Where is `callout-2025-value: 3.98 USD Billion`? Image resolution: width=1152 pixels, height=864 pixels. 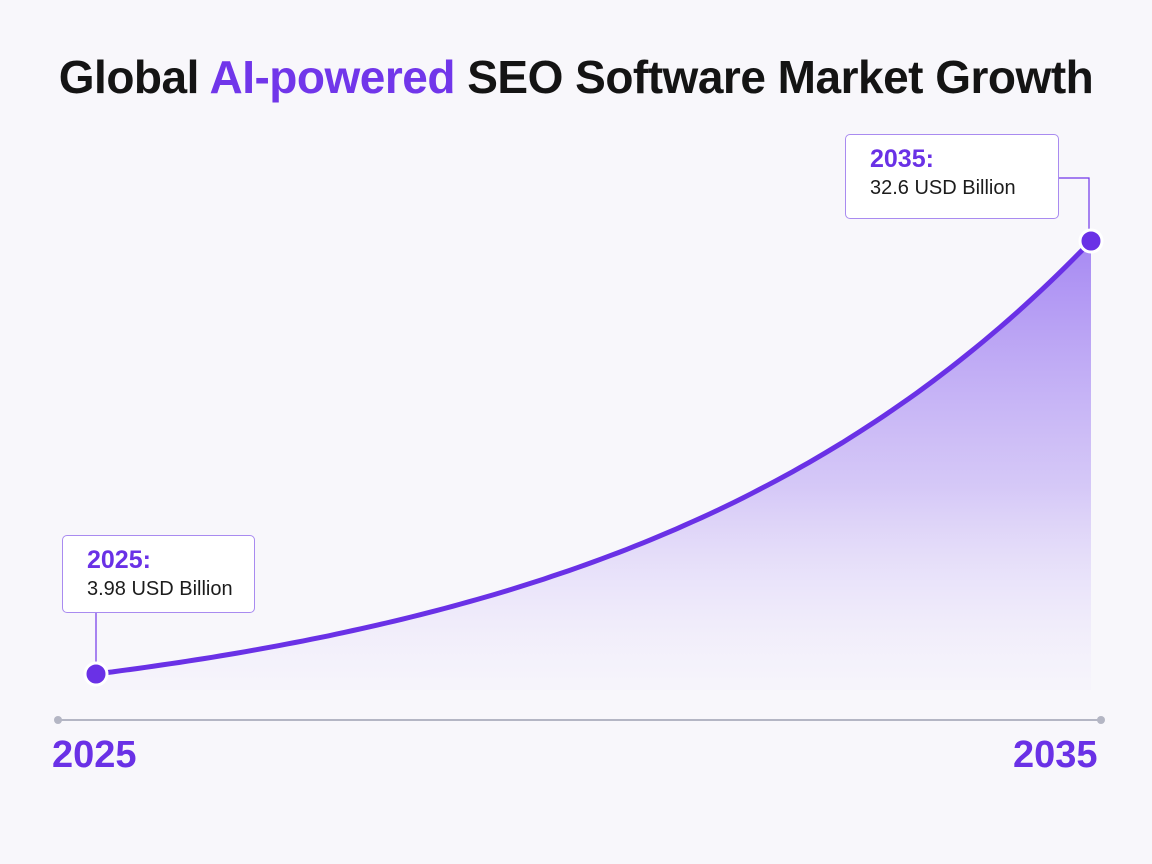
callout-2025-value: 3.98 USD Billion is located at coordinates (160, 589).